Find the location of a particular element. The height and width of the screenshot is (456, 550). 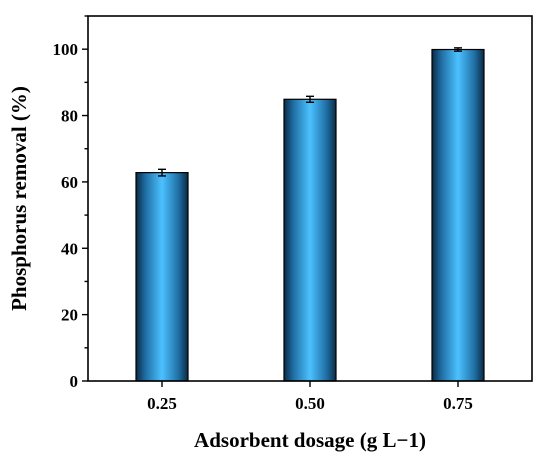

error-bar-0.75 is located at coordinates (458, 49).